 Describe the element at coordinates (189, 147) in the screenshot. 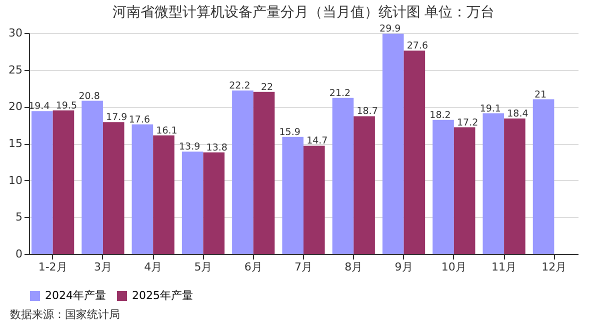

I see `data-label: 13.9` at that location.